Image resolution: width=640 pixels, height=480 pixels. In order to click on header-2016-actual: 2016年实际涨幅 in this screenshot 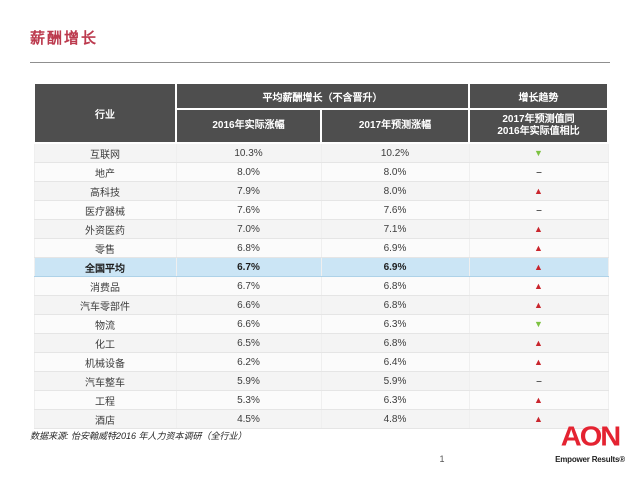, I will do `click(248, 126)`.